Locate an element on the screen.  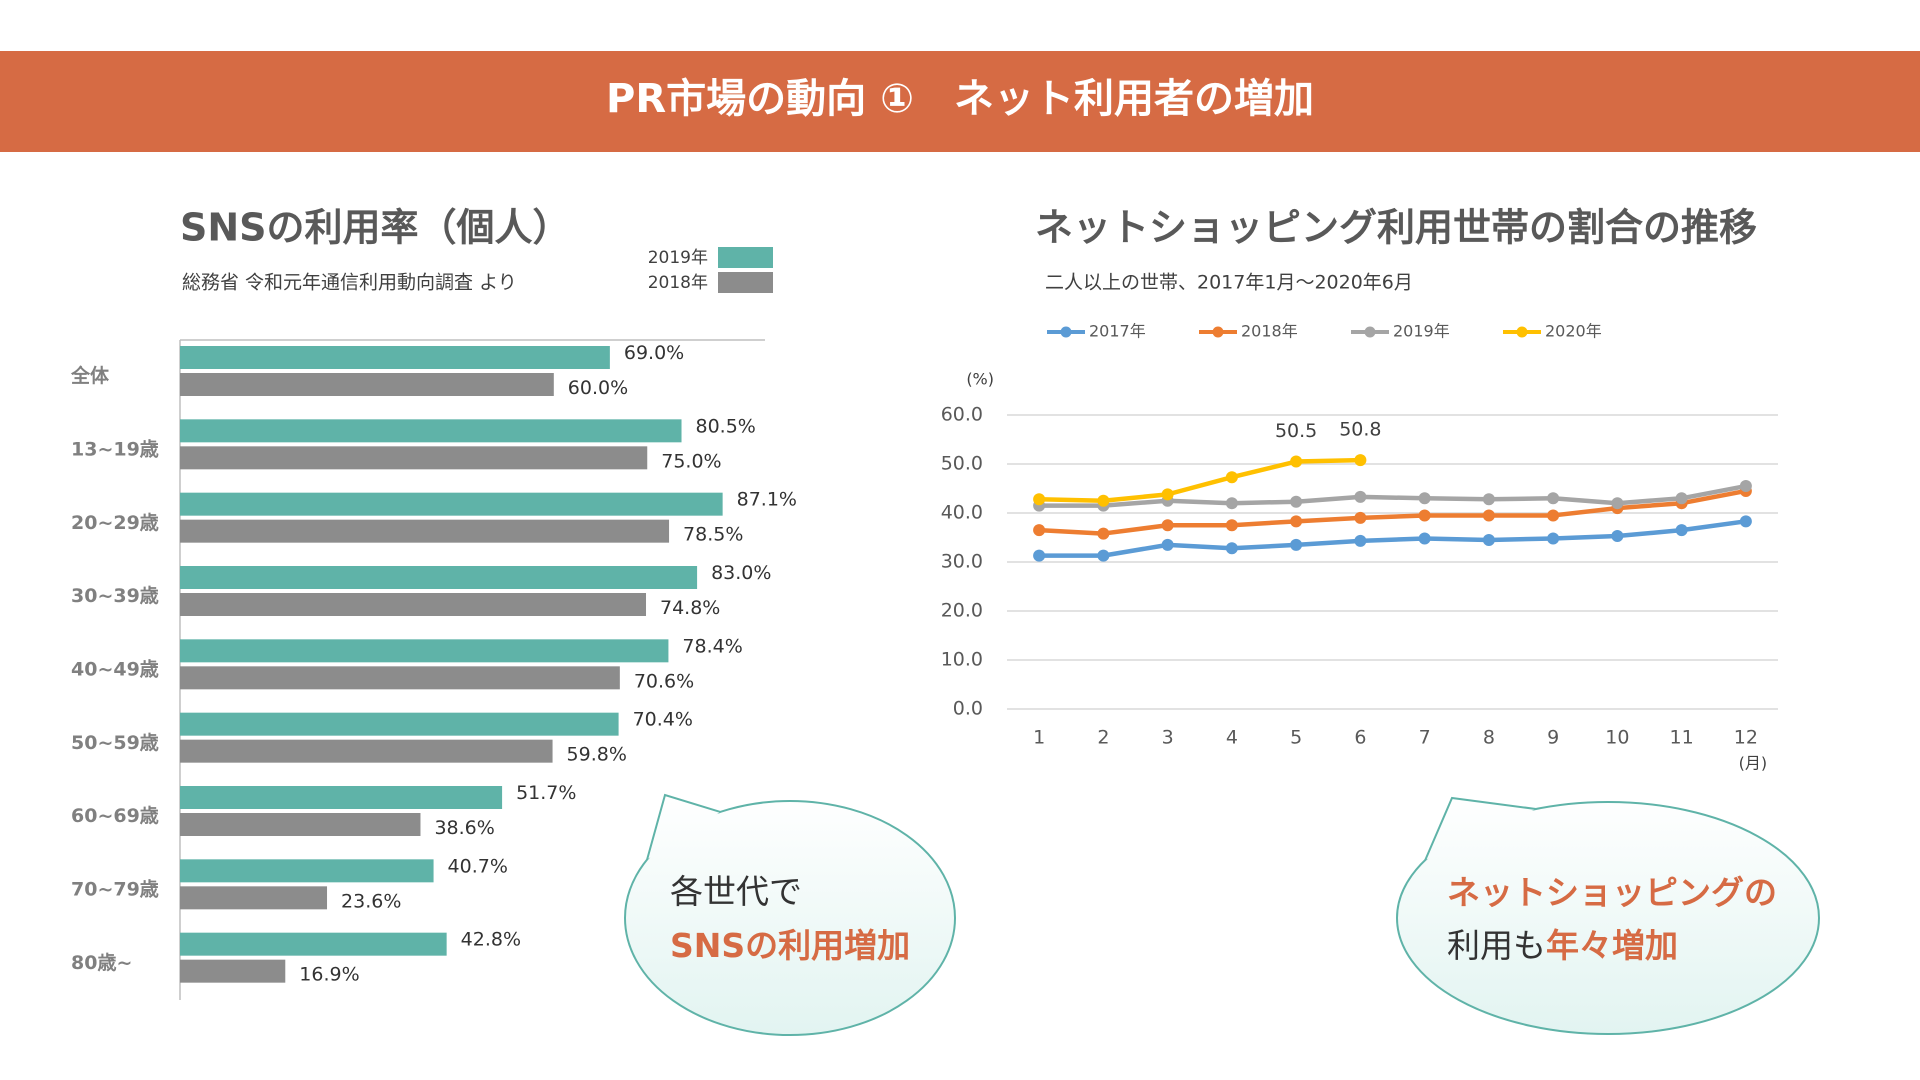
value-label: 78.4% is located at coordinates (712, 646).